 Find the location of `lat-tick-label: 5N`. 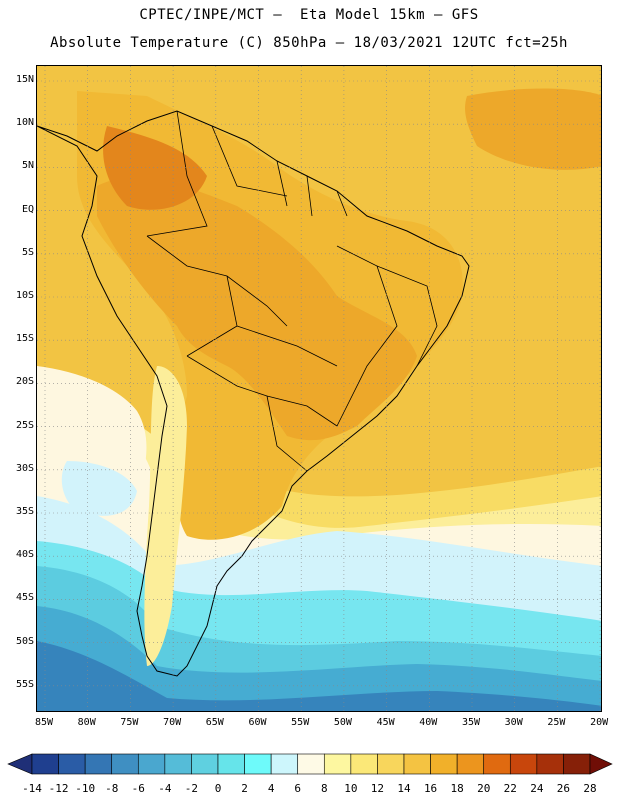

lat-tick-label: 5N is located at coordinates (27, 166).